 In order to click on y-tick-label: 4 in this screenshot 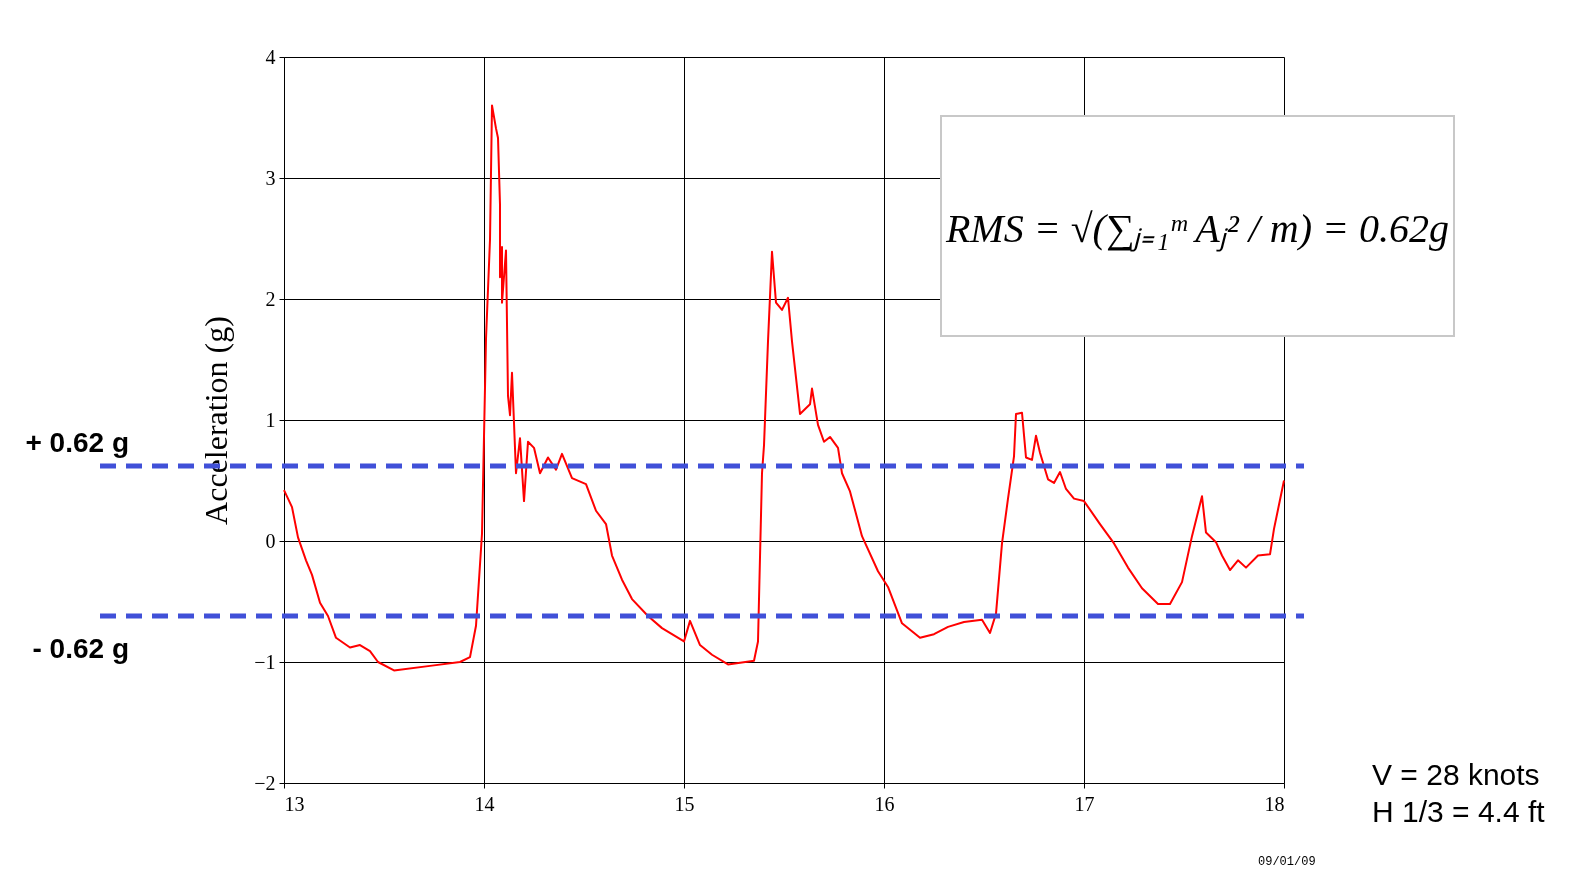, I will do `click(270, 56)`.